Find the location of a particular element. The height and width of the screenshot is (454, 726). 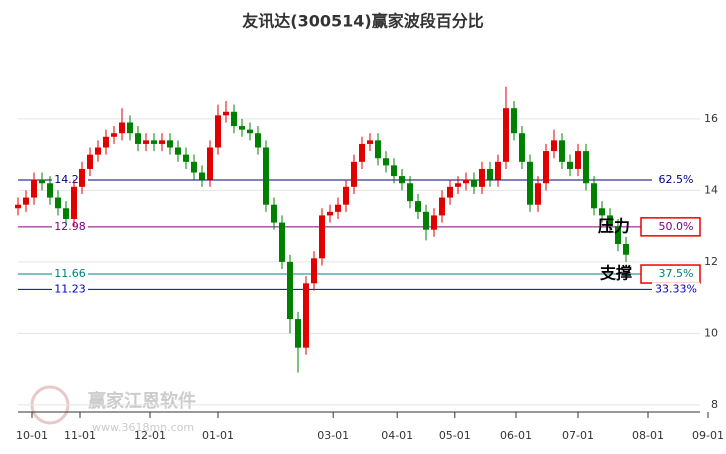

x-tick-label: 01-01 is located at coordinates (218, 435).